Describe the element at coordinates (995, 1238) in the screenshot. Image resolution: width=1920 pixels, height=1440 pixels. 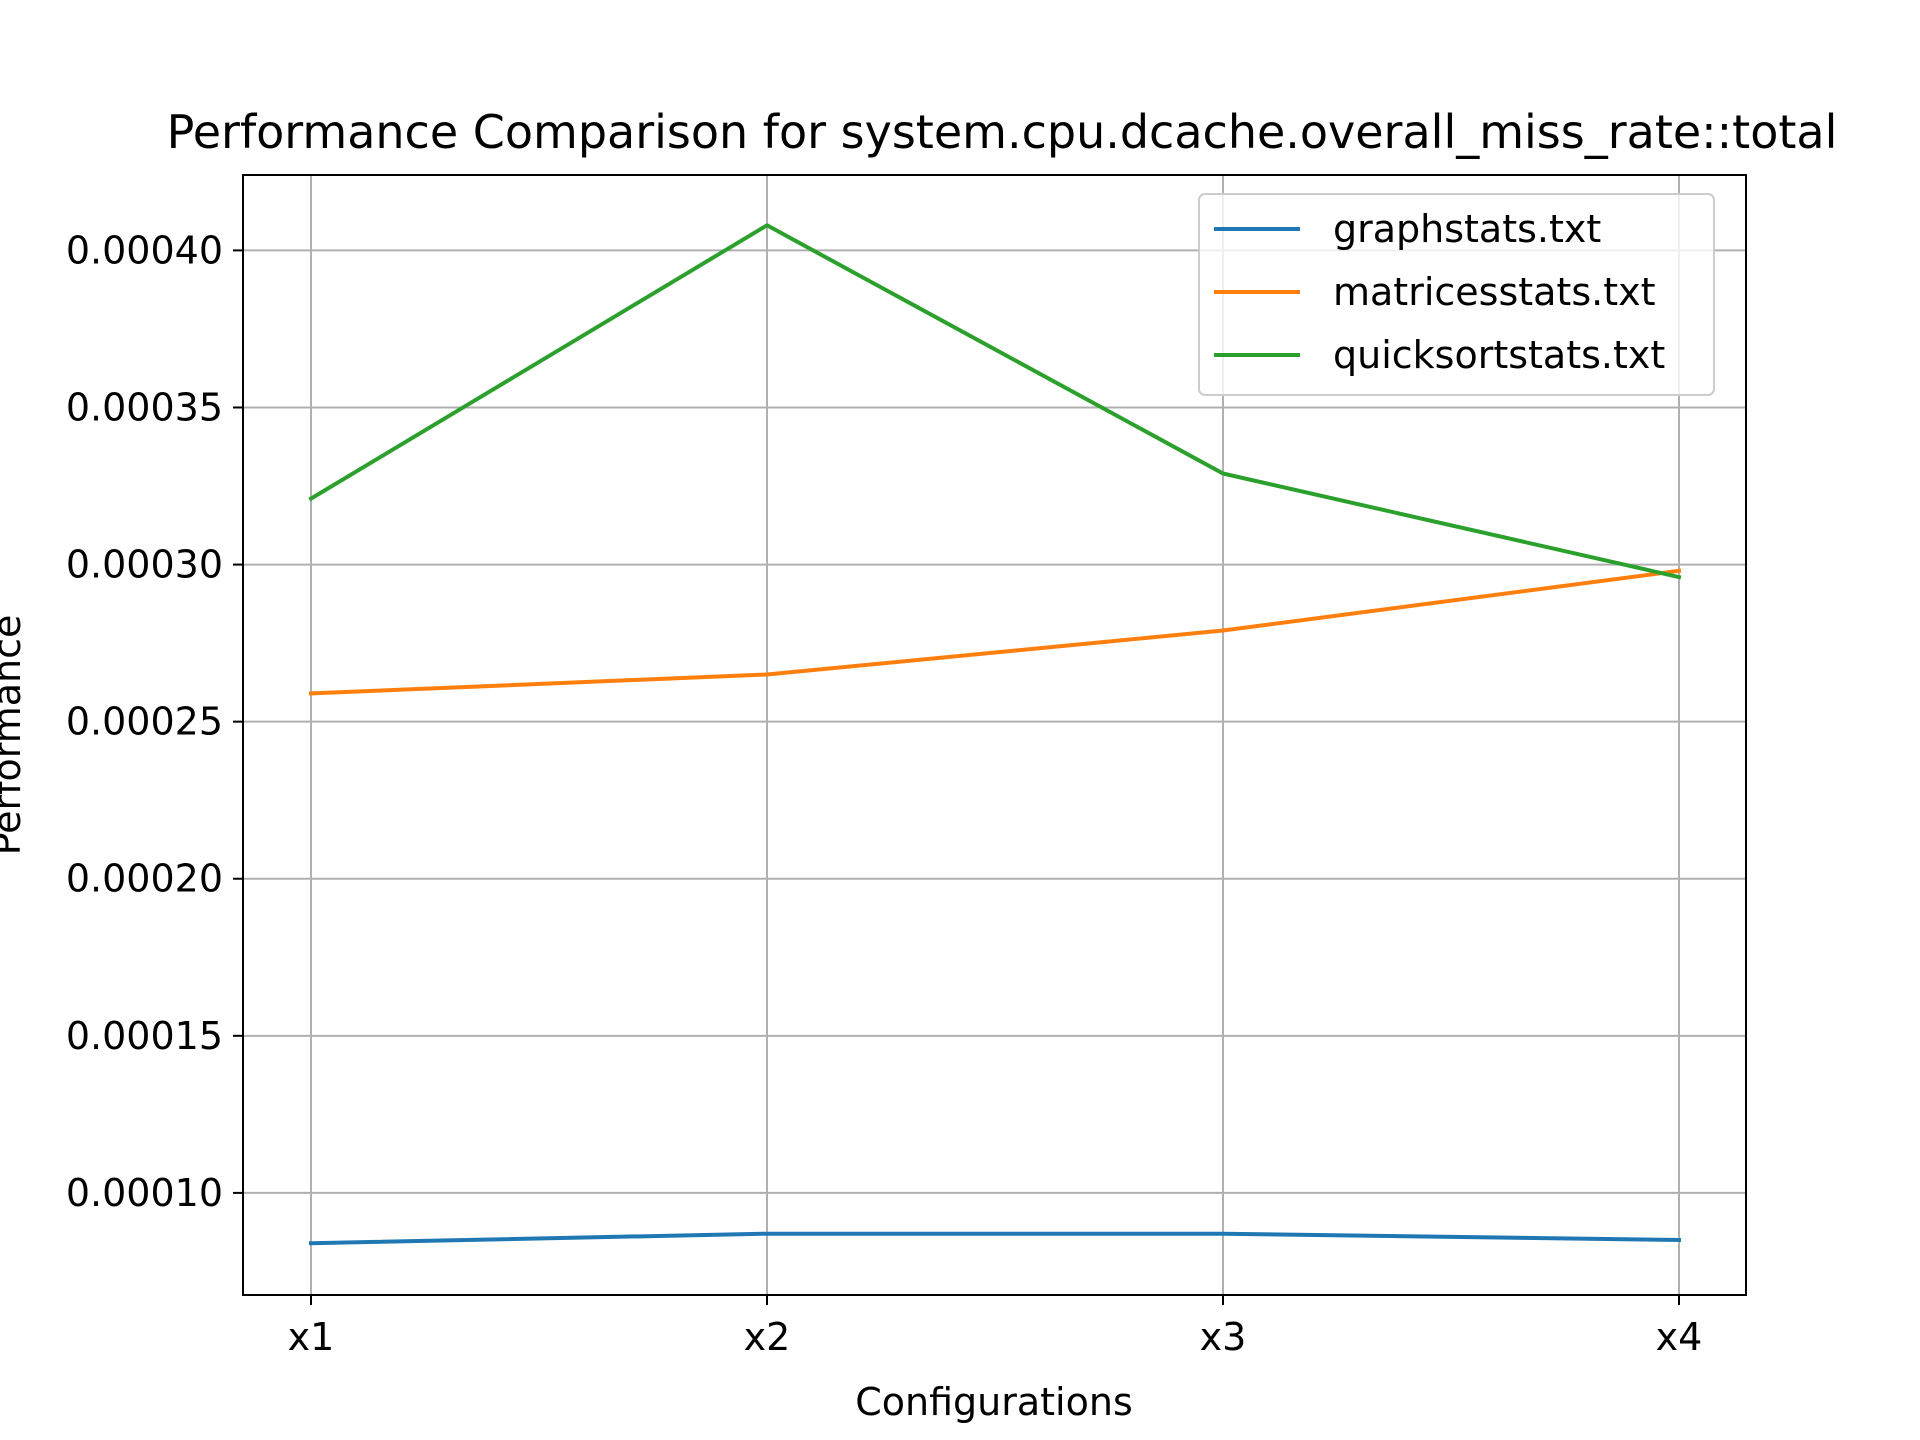
I see `series-line-graphstats-txt` at that location.